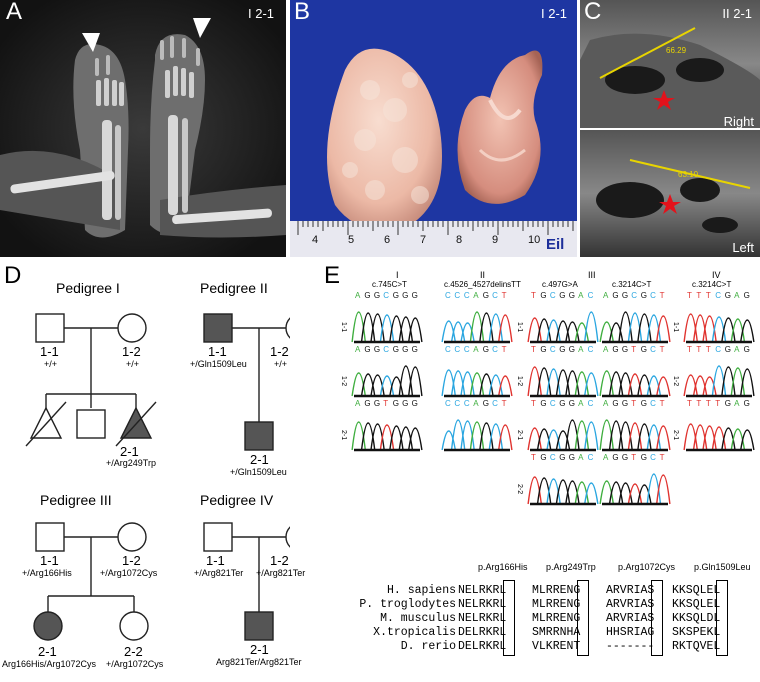  Describe the element at coordinates (131, 560) in the screenshot. I see `pedigree-3-mother-id: 1-2` at that location.